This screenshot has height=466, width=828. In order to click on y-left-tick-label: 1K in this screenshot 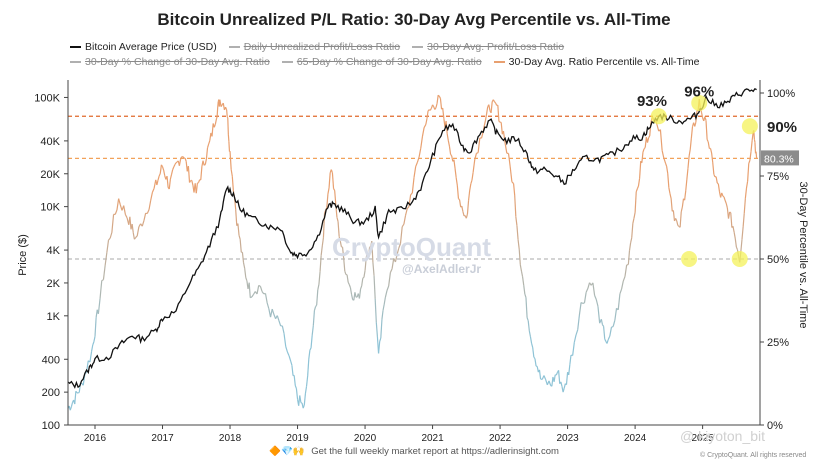, I will do `click(54, 317)`.